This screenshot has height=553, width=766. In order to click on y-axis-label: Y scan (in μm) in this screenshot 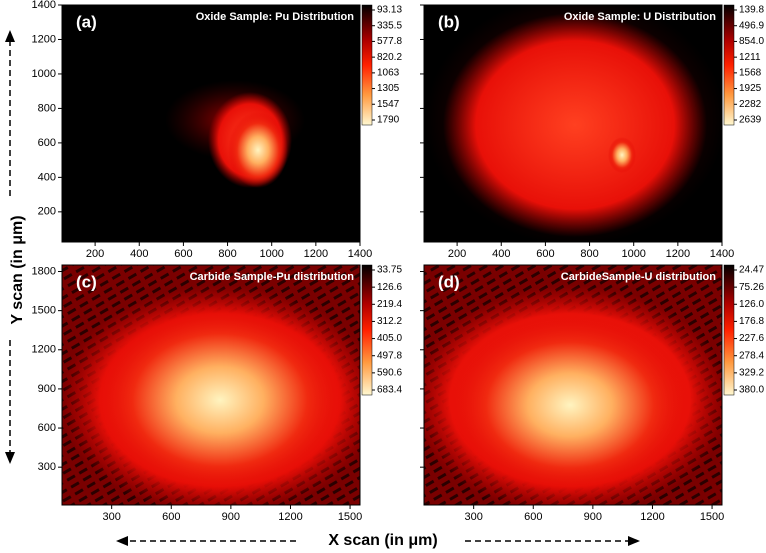, I will do `click(17, 269)`.